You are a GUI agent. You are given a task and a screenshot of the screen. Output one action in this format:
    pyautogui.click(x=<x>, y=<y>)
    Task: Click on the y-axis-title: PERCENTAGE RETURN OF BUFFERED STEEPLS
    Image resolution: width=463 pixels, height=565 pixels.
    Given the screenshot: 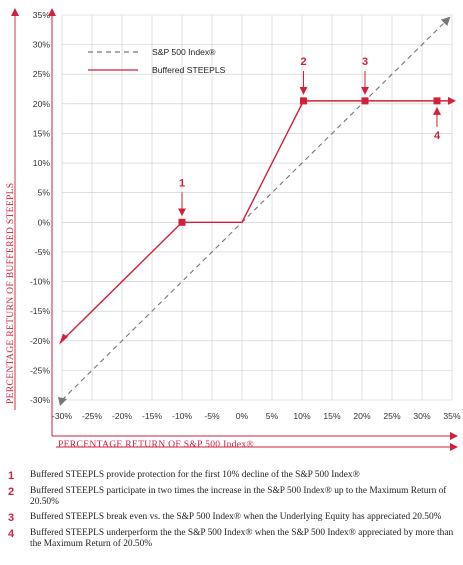 What is the action you would take?
    pyautogui.click(x=10, y=293)
    